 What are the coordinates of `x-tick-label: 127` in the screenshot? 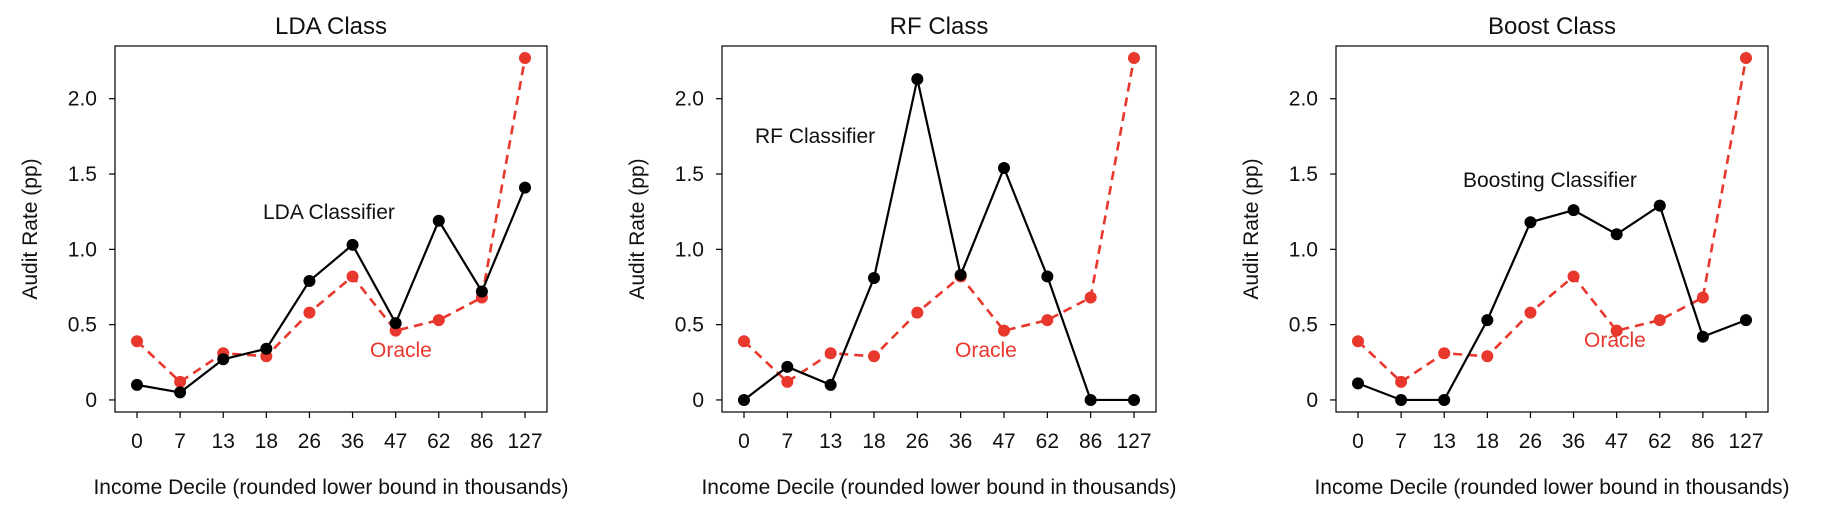 It's located at (524, 441).